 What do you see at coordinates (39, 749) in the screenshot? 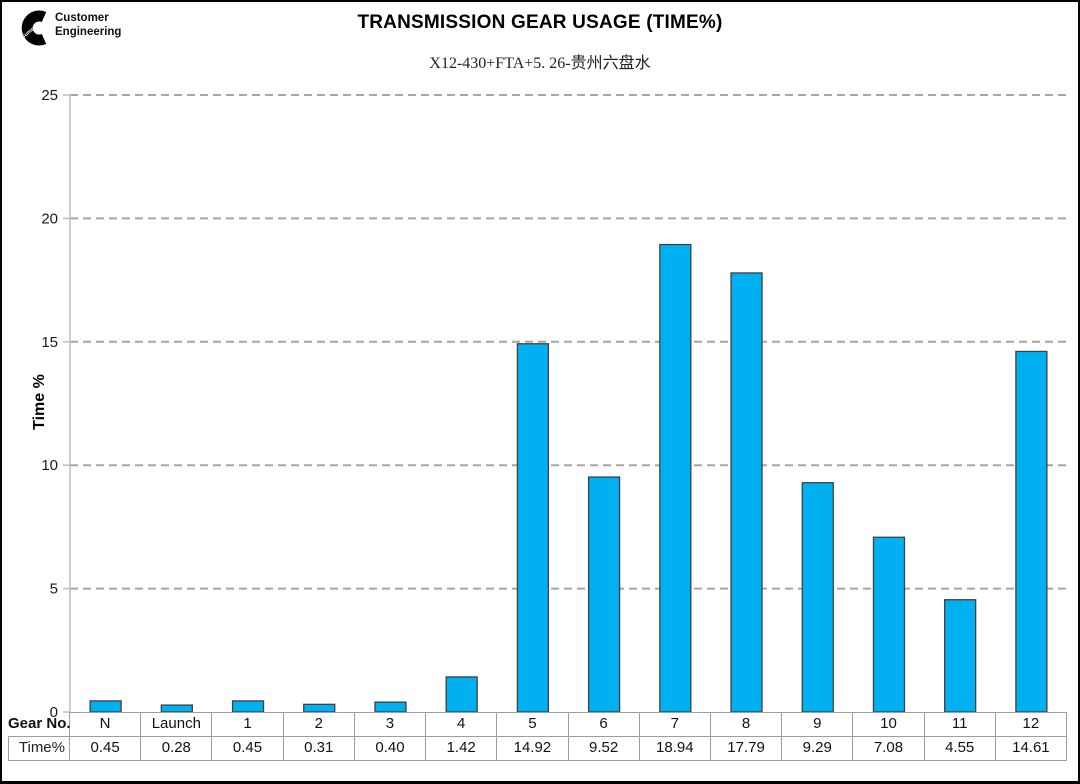
I see `table-row-label-time-pct: Time%` at bounding box center [39, 749].